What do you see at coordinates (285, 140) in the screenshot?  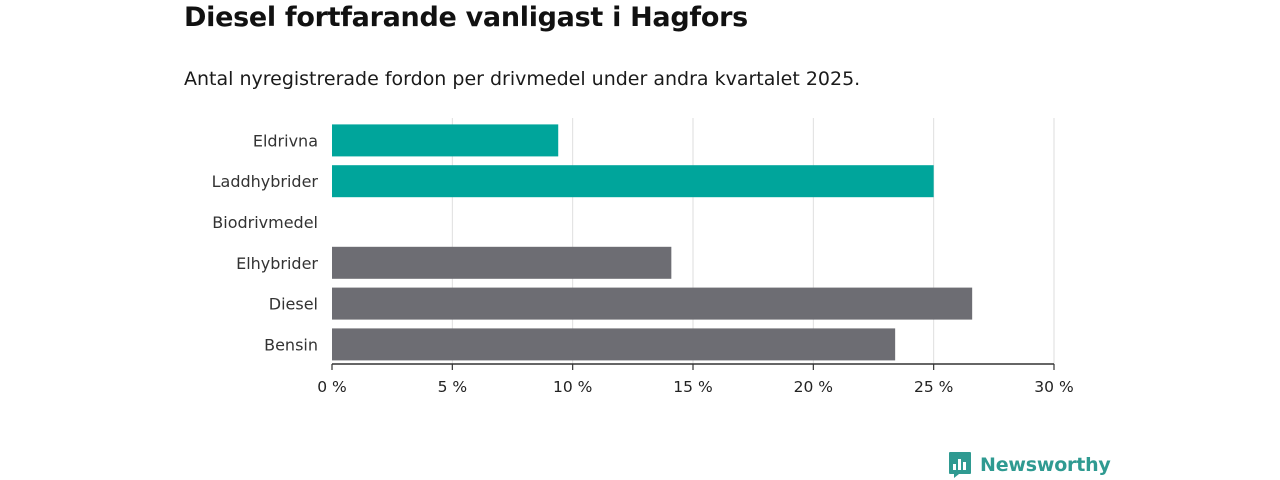 I see `category-label: Eldrivna` at bounding box center [285, 140].